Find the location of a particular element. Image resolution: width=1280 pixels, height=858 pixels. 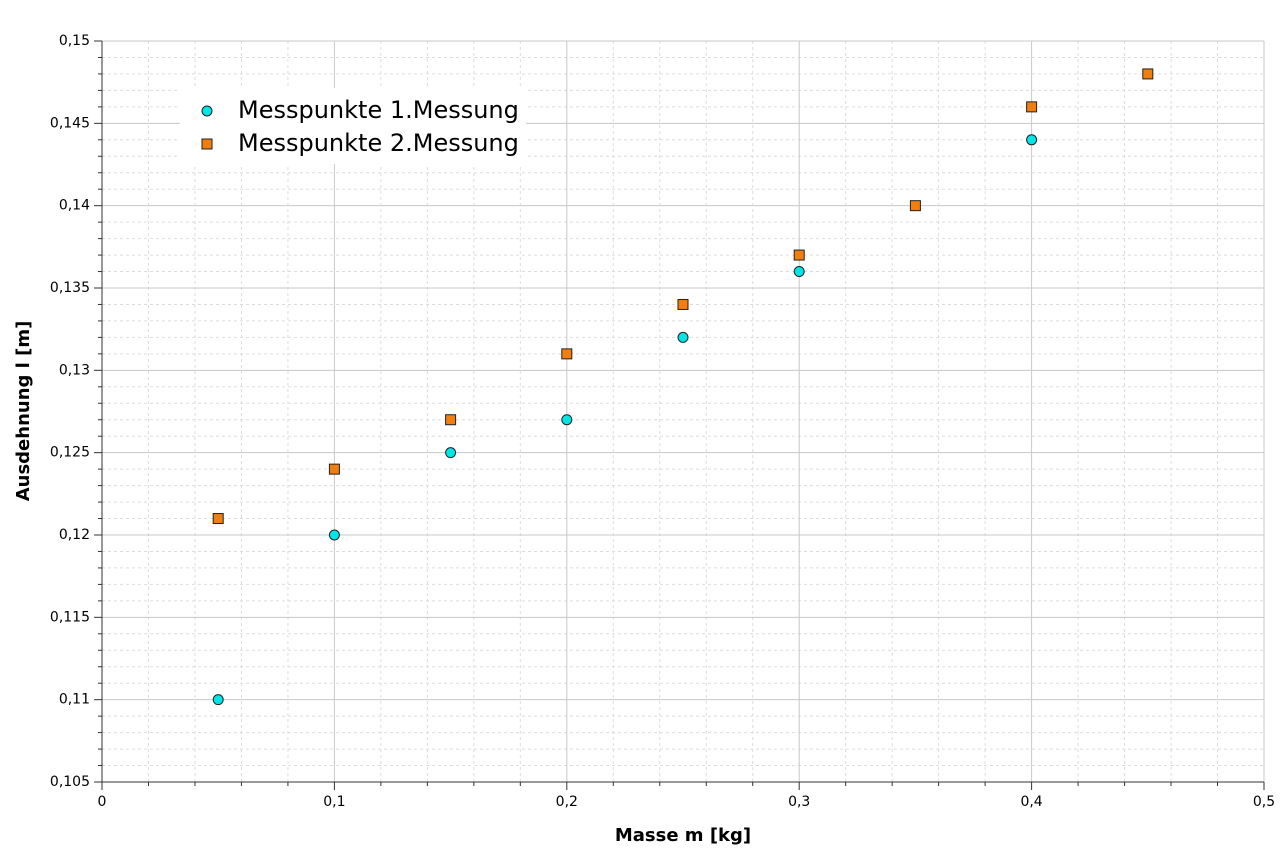

y-tick-label: 0,135 is located at coordinates (70, 288).